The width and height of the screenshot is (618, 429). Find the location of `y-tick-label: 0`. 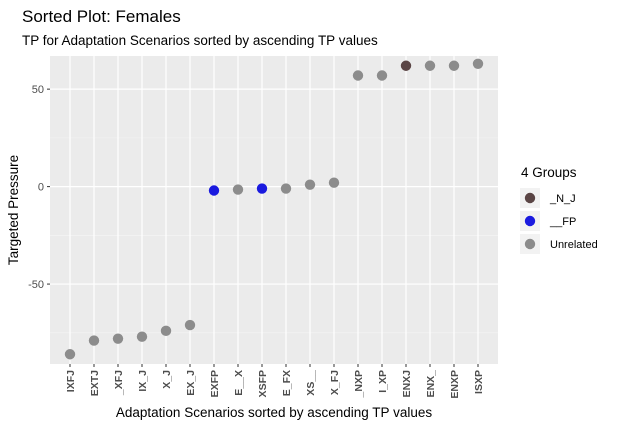

y-tick-label: 0 is located at coordinates (41, 188).